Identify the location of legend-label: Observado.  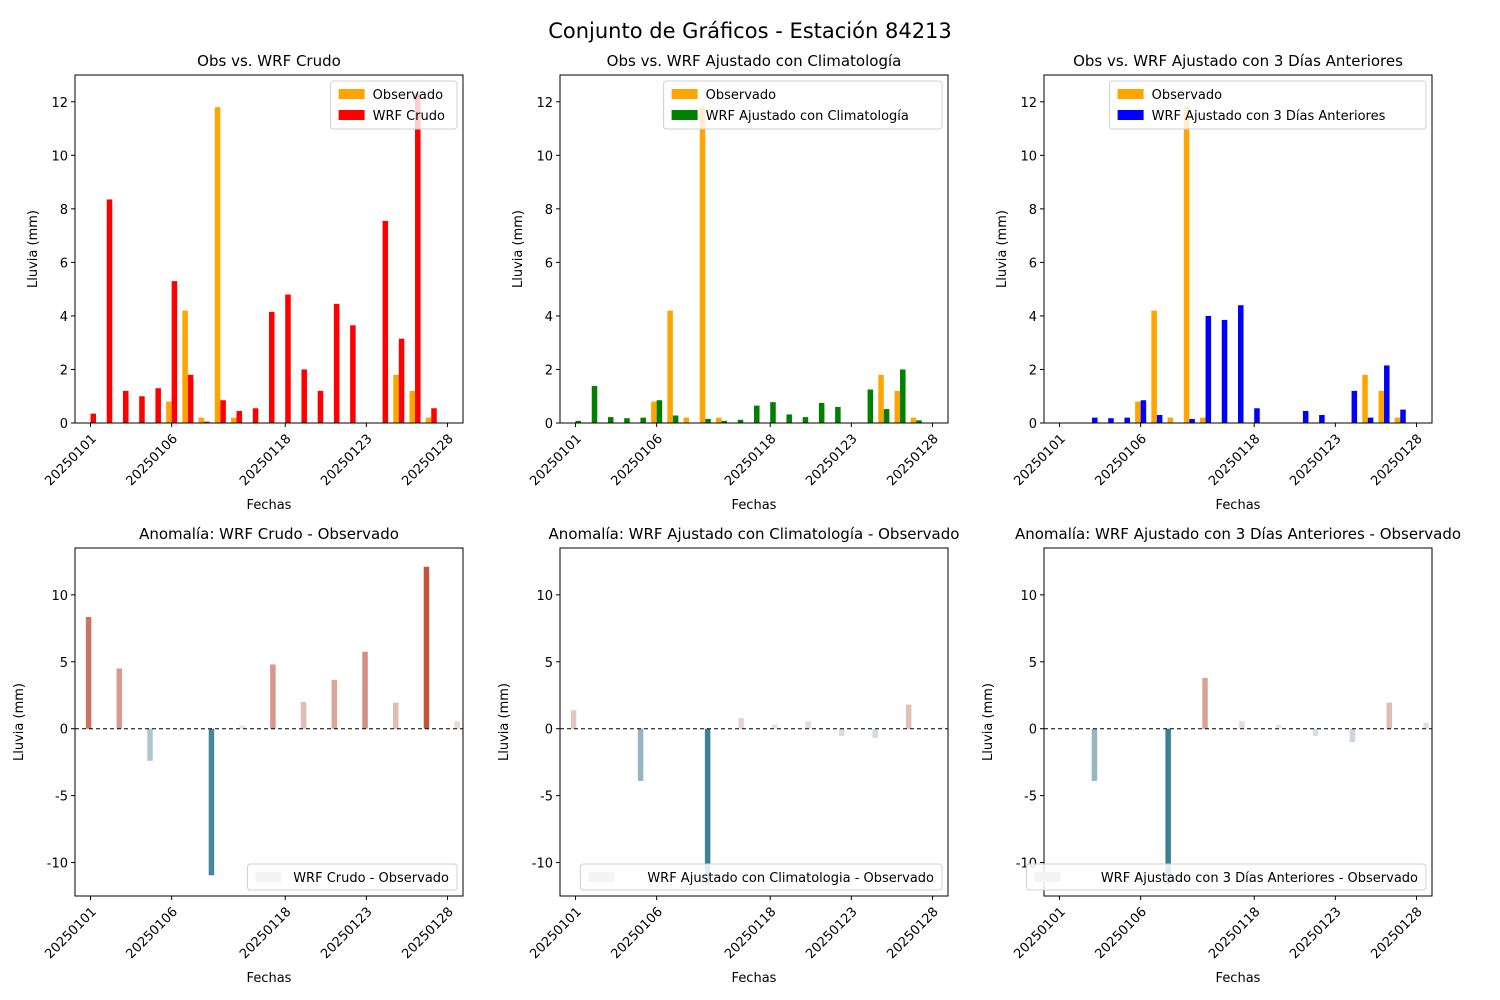
(741, 95).